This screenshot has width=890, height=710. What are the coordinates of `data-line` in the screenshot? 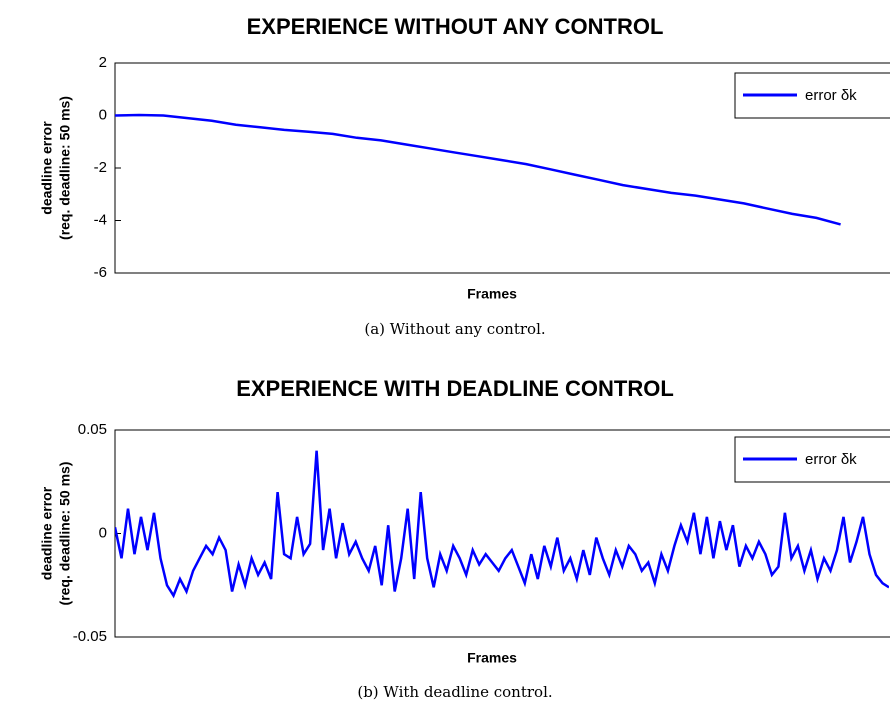 It's located at (478, 169).